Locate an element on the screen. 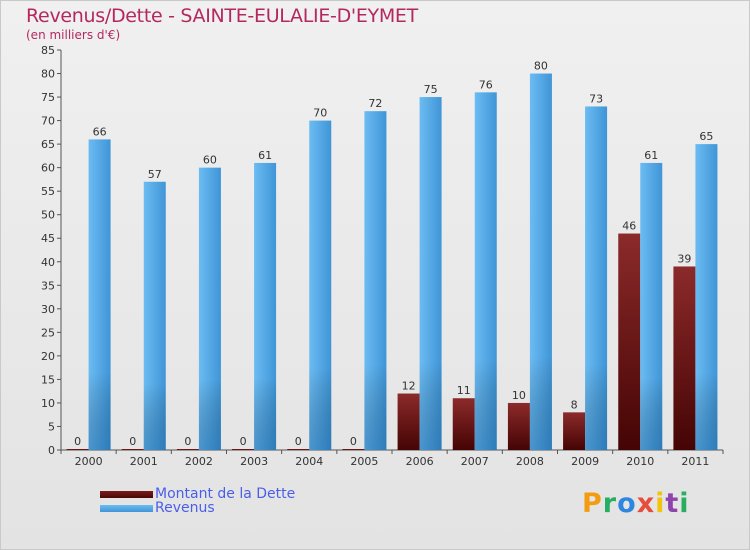 The image size is (750, 550). legend-swatch-dette is located at coordinates (126, 494).